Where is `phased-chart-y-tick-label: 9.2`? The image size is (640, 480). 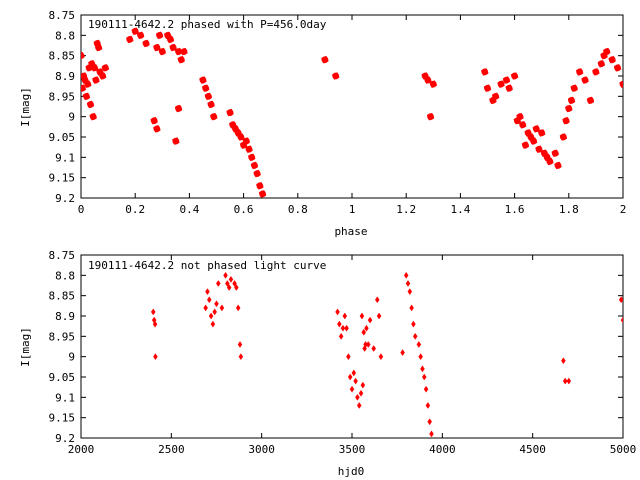 phased-chart-y-tick-label: 9.2 is located at coordinates (65, 198).